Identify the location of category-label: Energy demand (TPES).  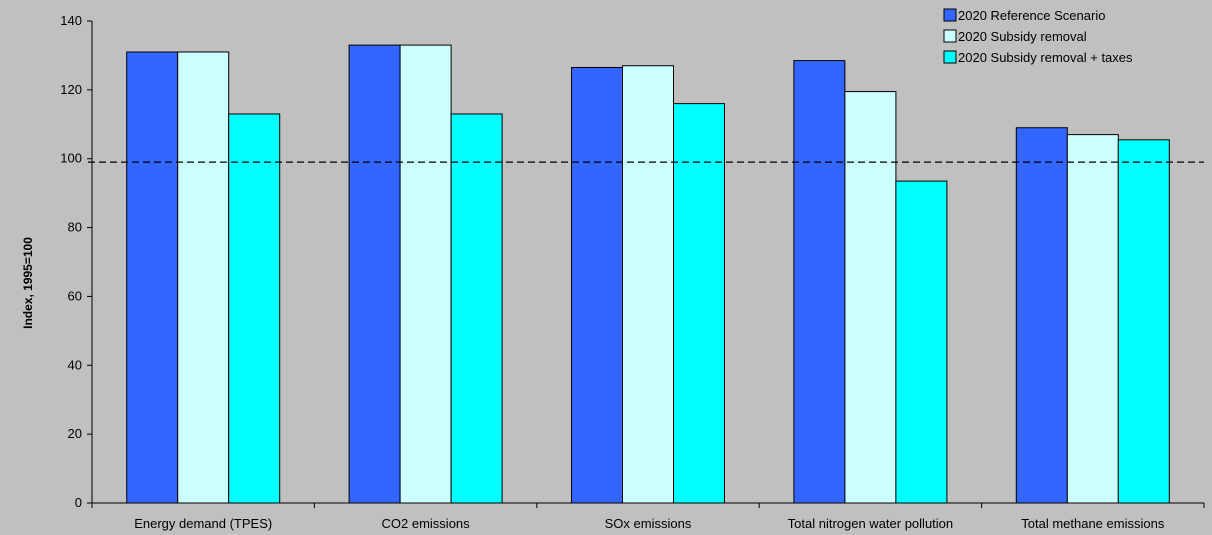
(203, 523).